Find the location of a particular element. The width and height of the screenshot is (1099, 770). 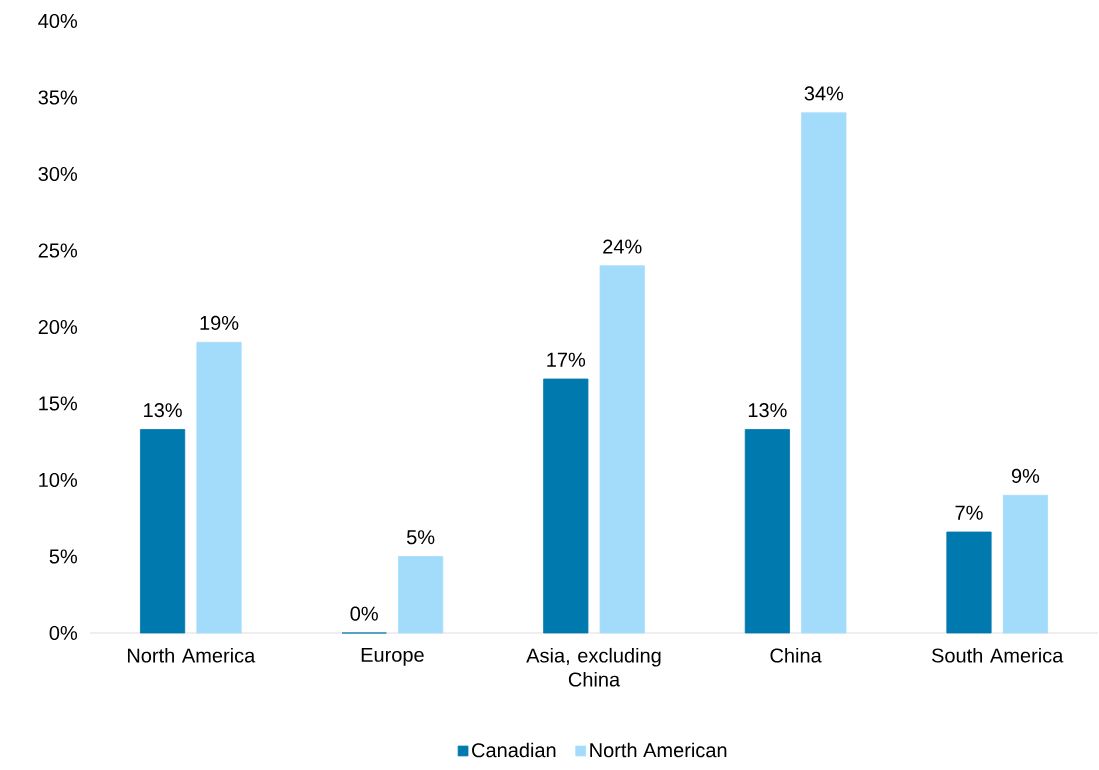

y-tick-label: 10% is located at coordinates (58, 480).